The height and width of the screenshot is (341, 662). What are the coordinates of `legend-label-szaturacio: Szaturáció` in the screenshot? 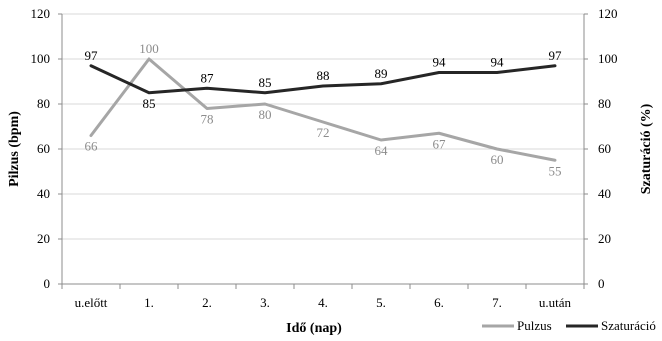 It's located at (628, 325).